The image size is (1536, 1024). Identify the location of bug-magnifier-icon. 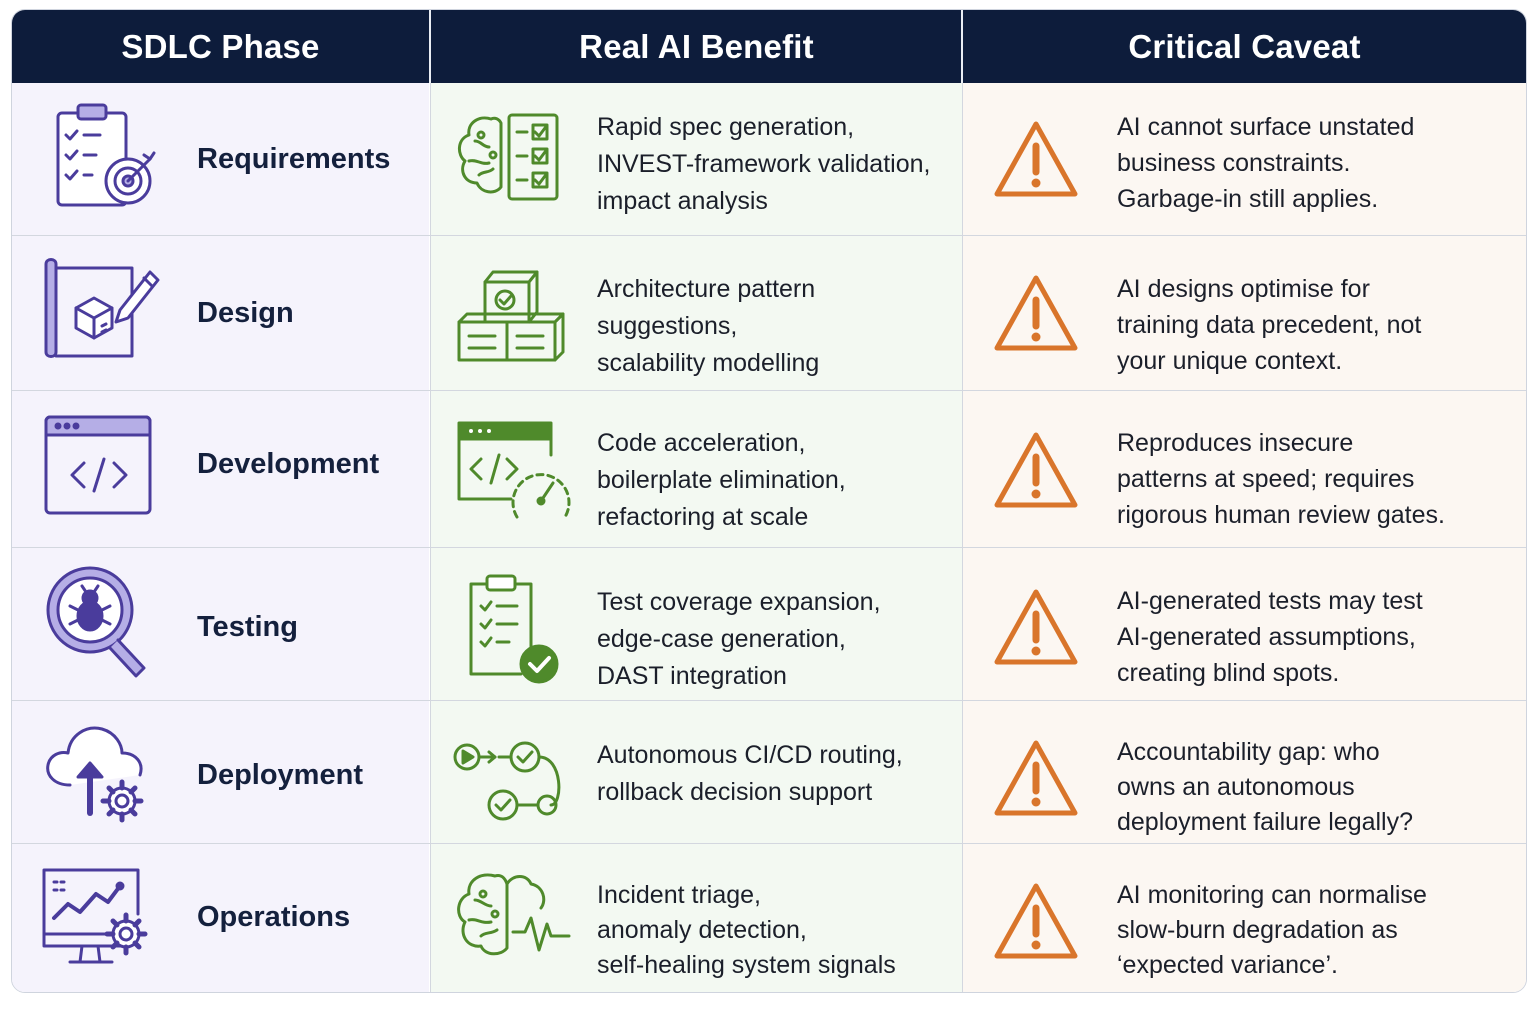
(99, 622).